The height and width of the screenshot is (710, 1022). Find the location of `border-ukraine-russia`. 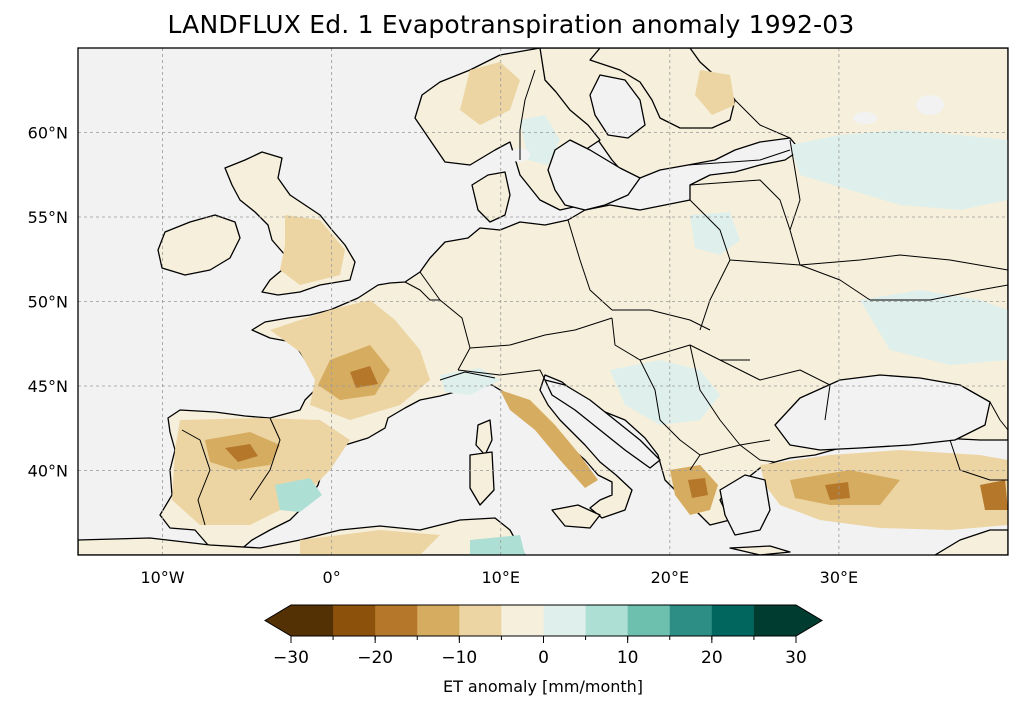

border-ukraine-russia is located at coordinates (939, 292).